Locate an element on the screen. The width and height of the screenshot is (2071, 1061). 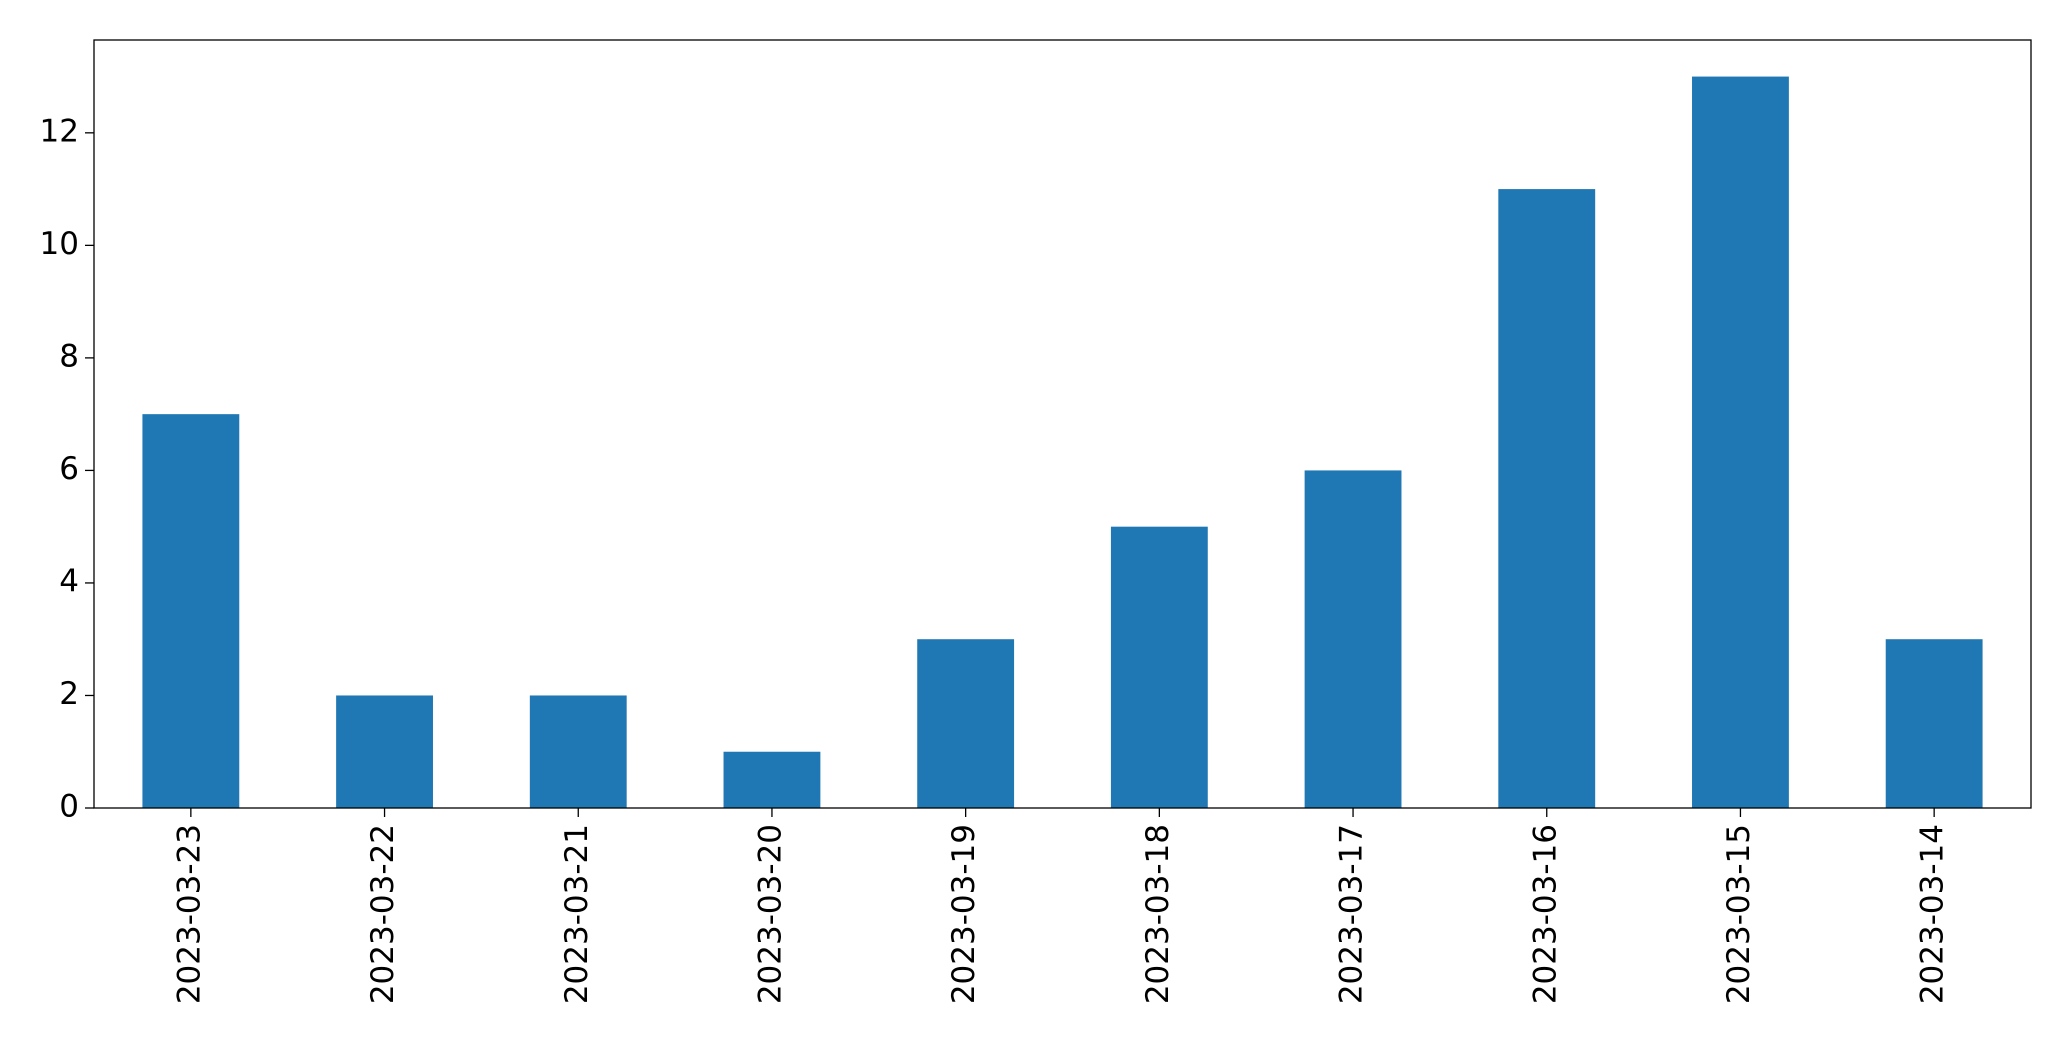
x-tick-label: 2023-03-22 is located at coordinates (383, 914).